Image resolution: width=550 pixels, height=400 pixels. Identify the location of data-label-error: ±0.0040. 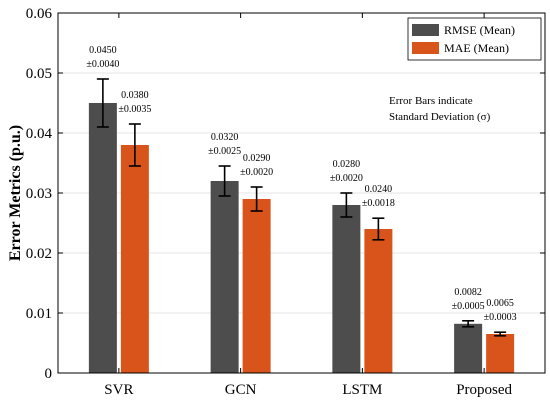
(102, 64).